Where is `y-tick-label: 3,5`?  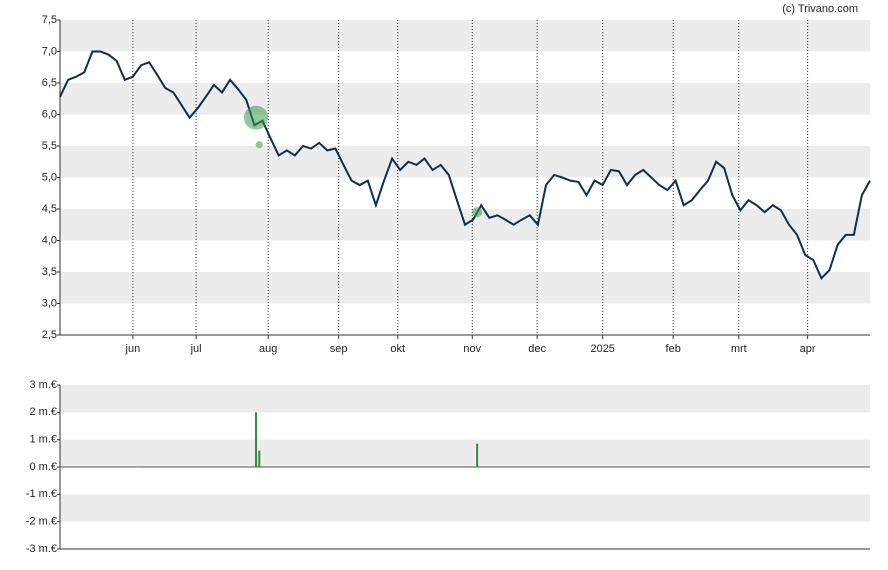
y-tick-label: 3,5 is located at coordinates (49, 272).